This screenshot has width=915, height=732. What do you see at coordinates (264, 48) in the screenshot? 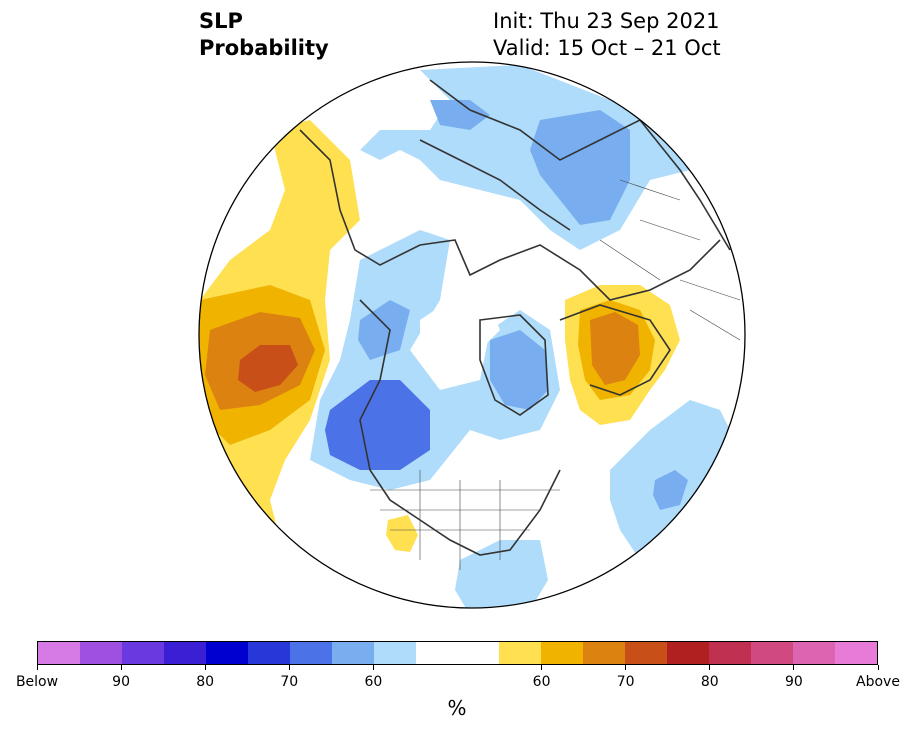
I see `product-label: Probability` at bounding box center [264, 48].